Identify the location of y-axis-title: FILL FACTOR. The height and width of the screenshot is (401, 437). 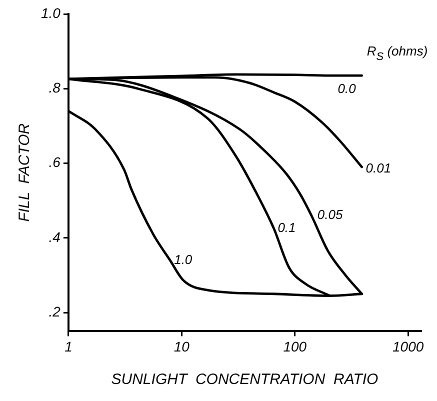
(25, 172).